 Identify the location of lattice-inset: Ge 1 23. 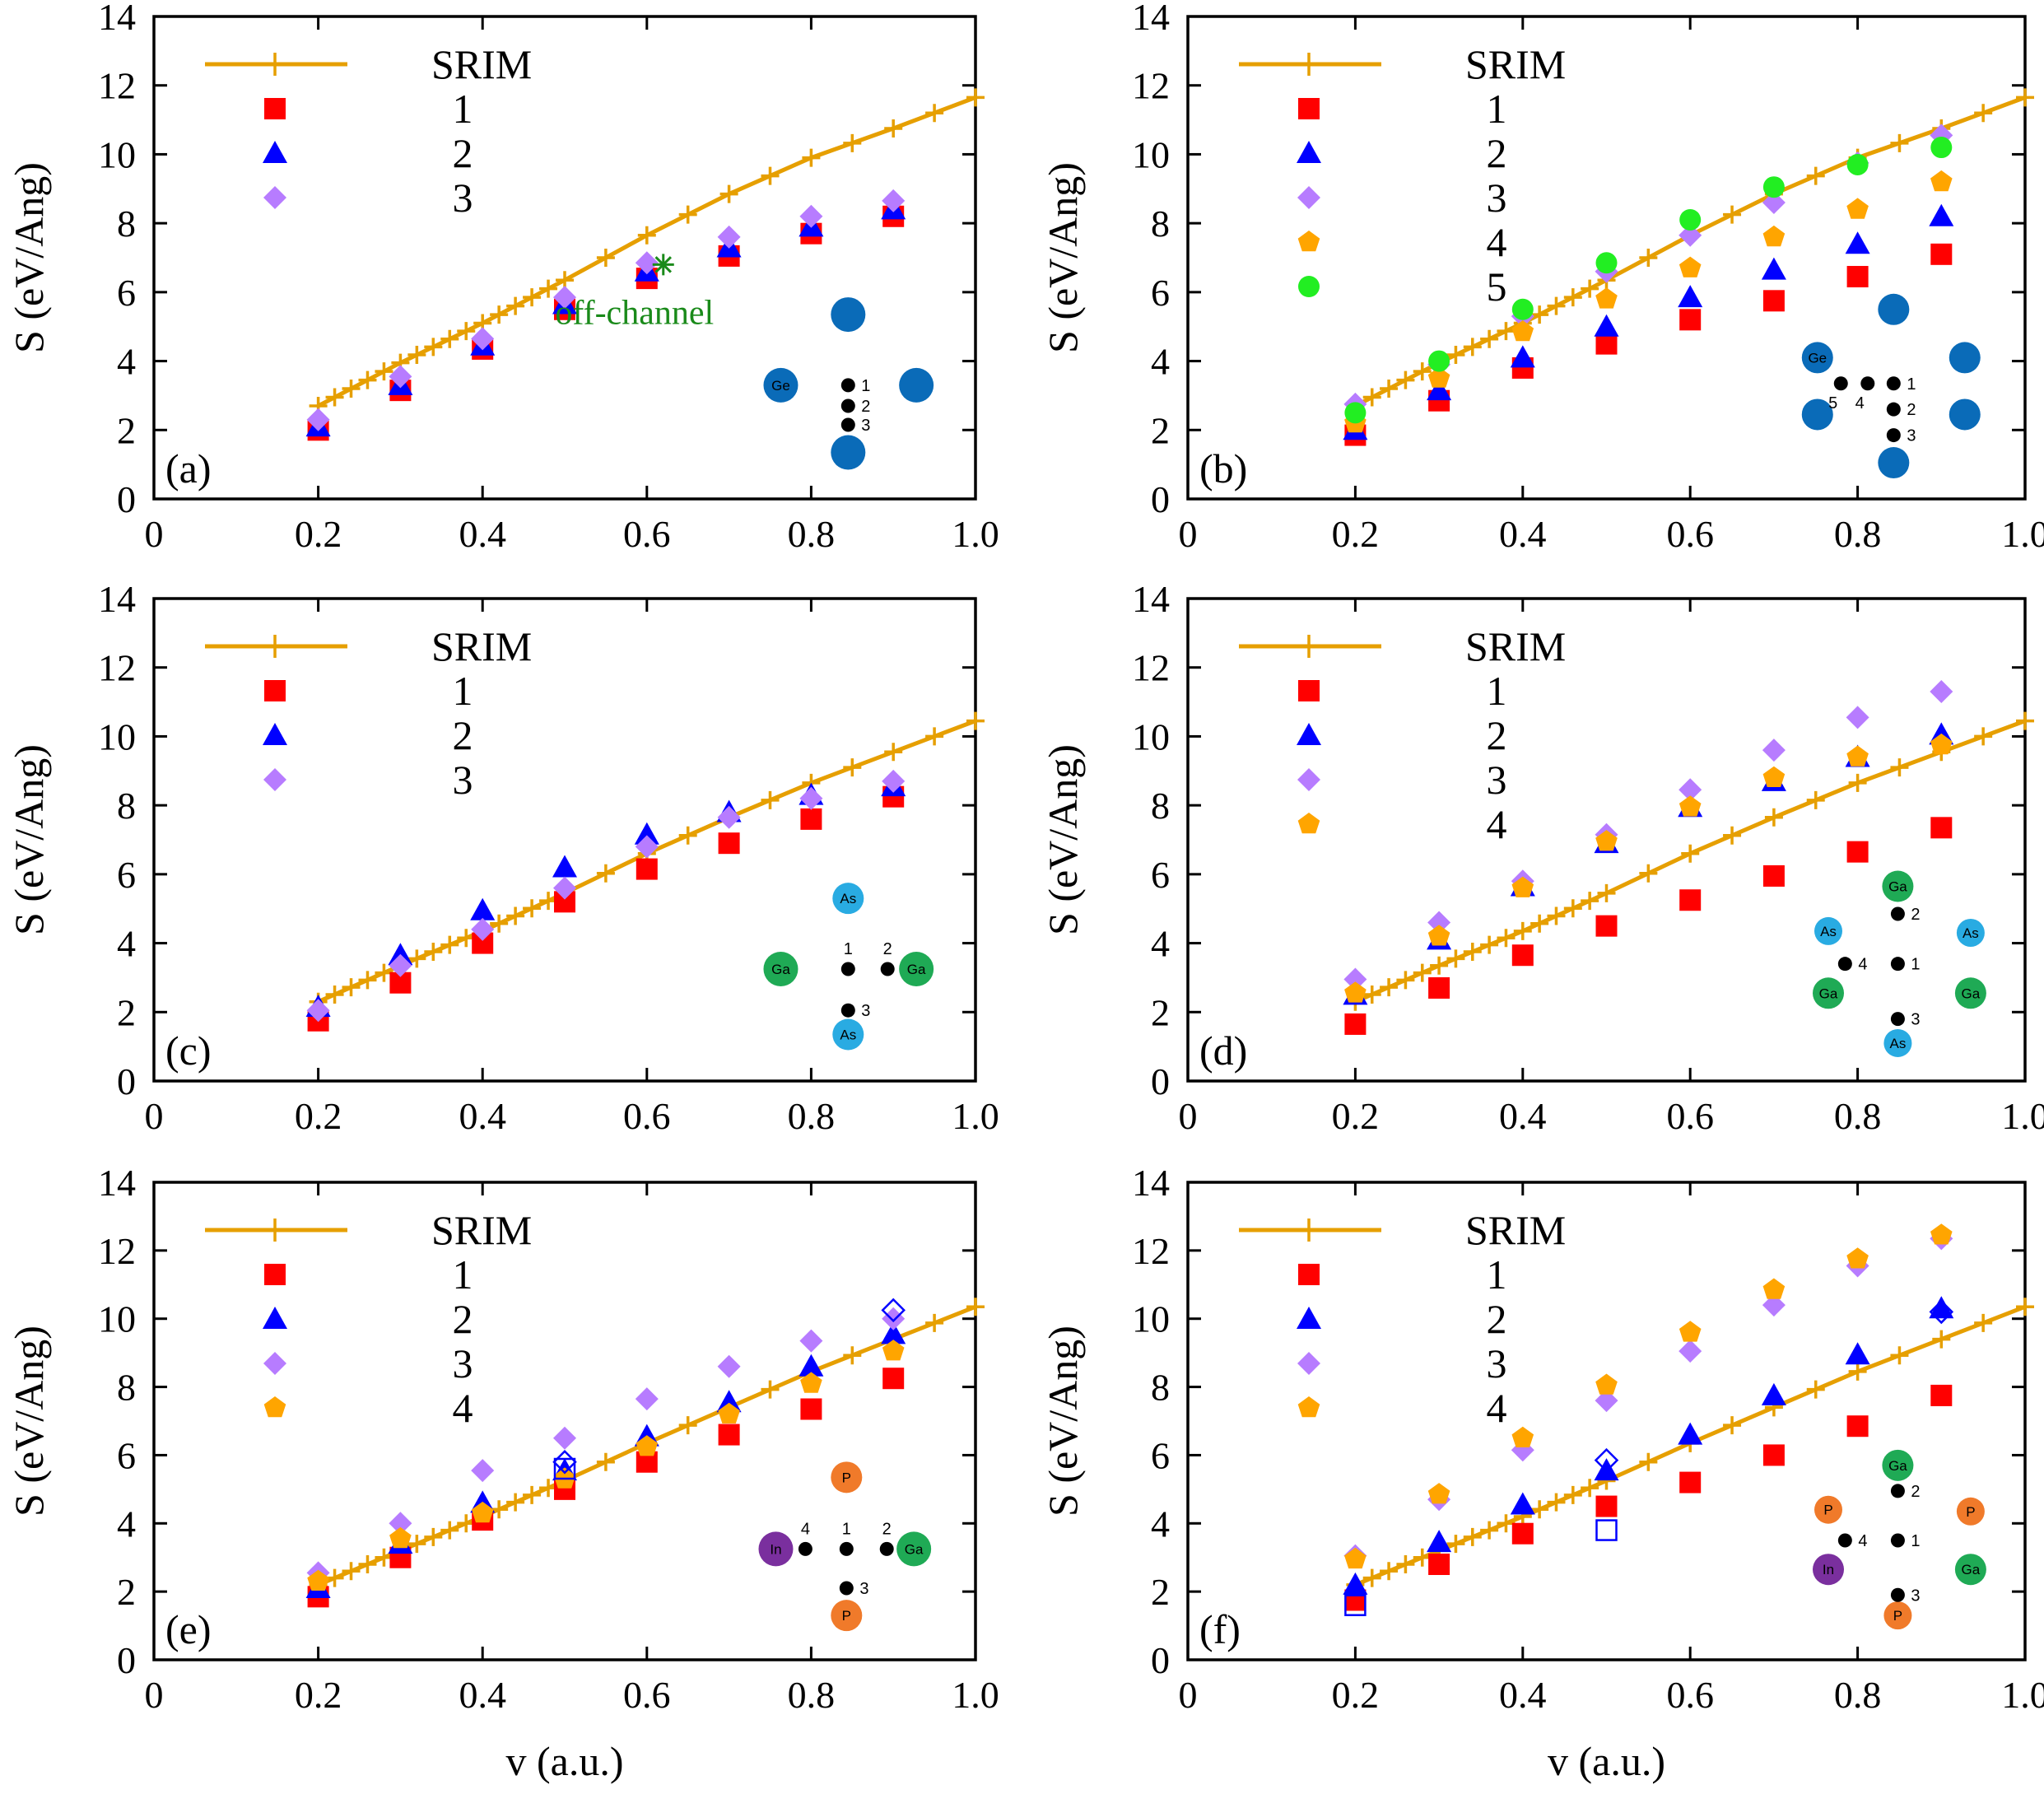
(848, 383).